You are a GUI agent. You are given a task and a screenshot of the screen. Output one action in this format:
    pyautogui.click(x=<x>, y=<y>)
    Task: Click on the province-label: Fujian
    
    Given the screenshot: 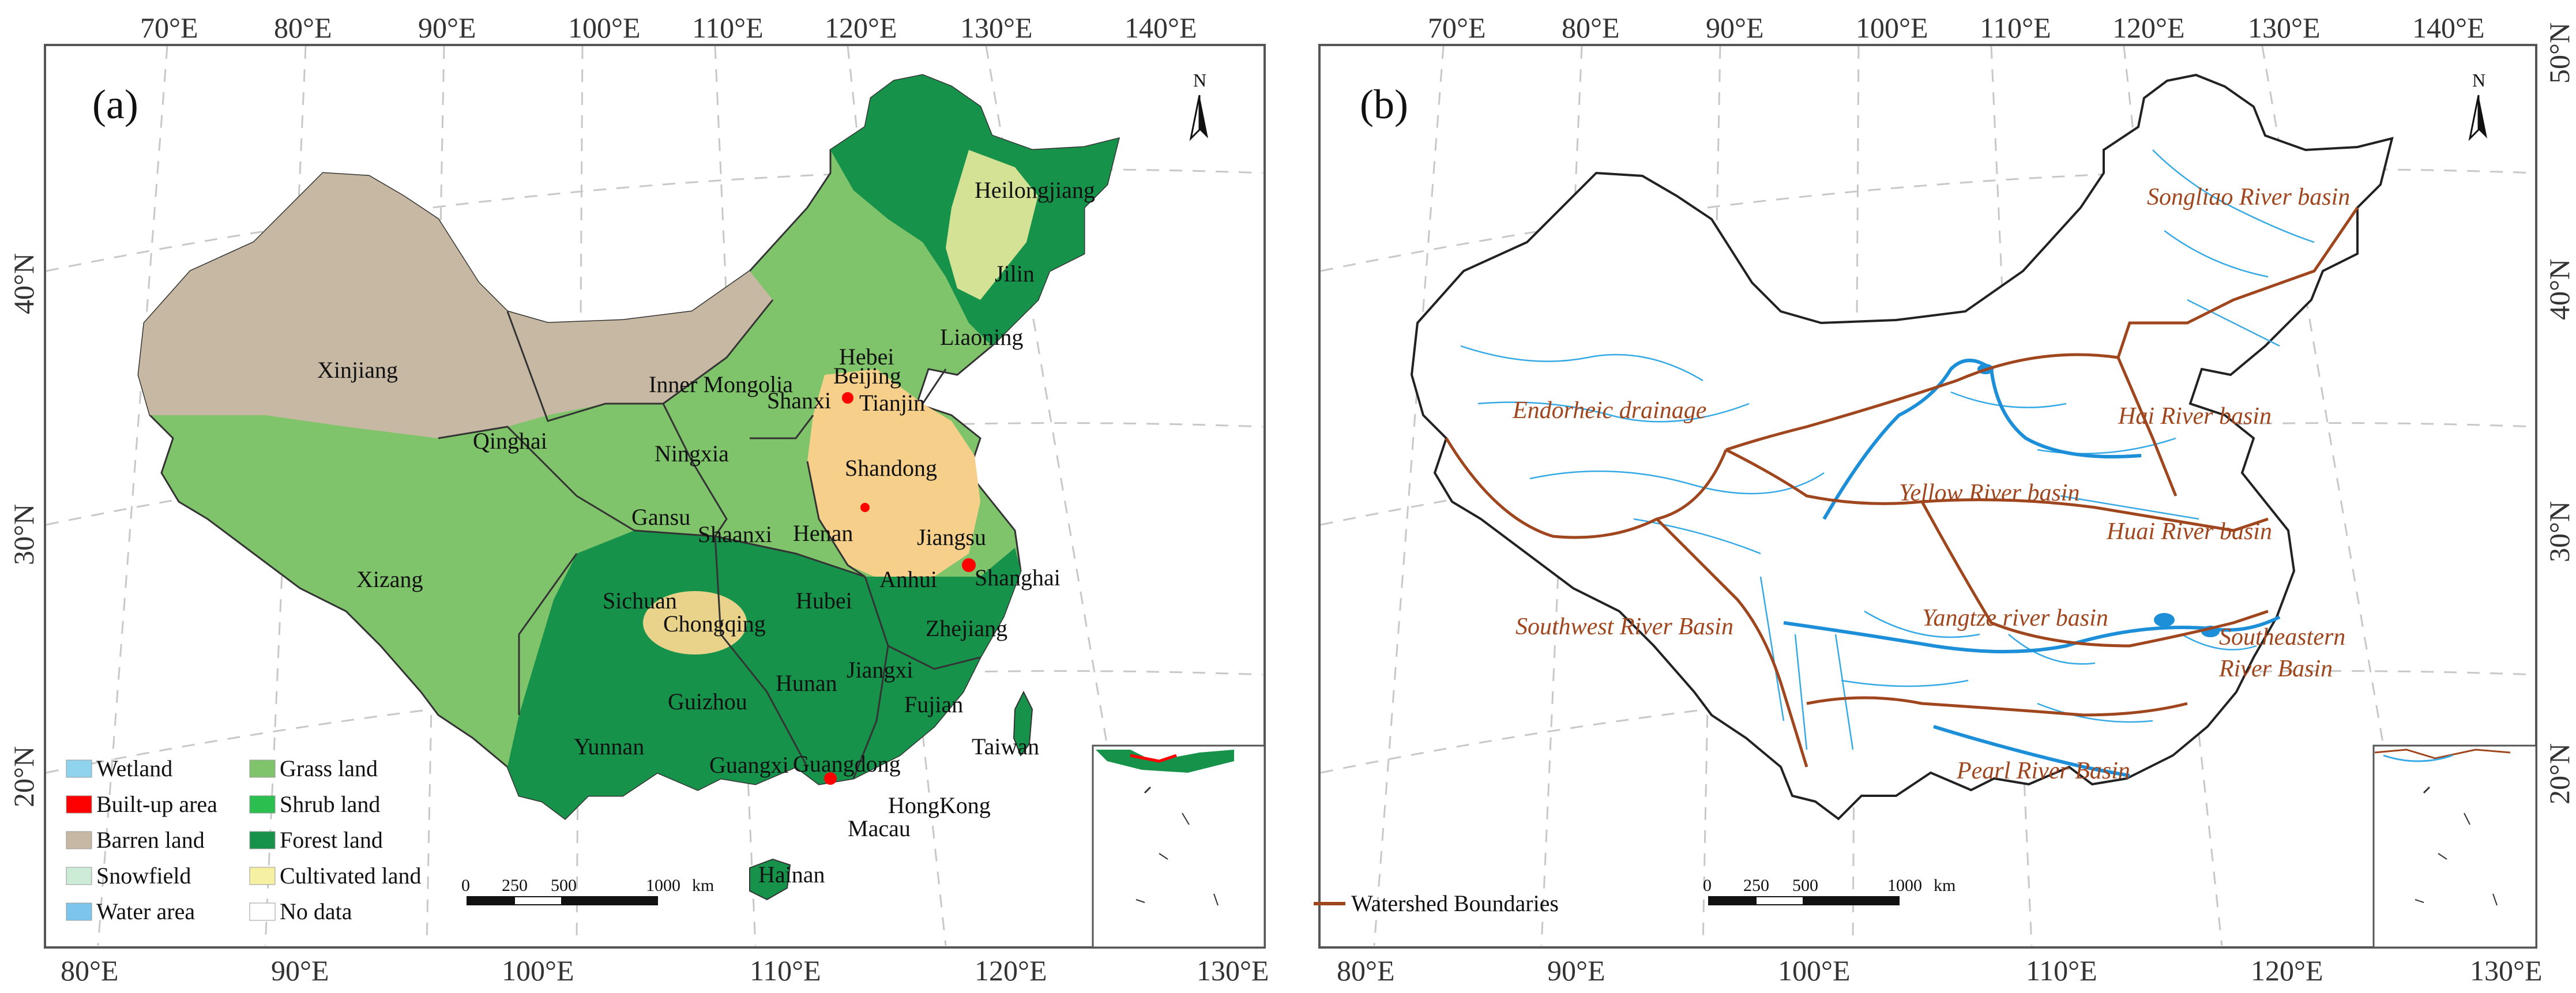 What is the action you would take?
    pyautogui.click(x=933, y=704)
    